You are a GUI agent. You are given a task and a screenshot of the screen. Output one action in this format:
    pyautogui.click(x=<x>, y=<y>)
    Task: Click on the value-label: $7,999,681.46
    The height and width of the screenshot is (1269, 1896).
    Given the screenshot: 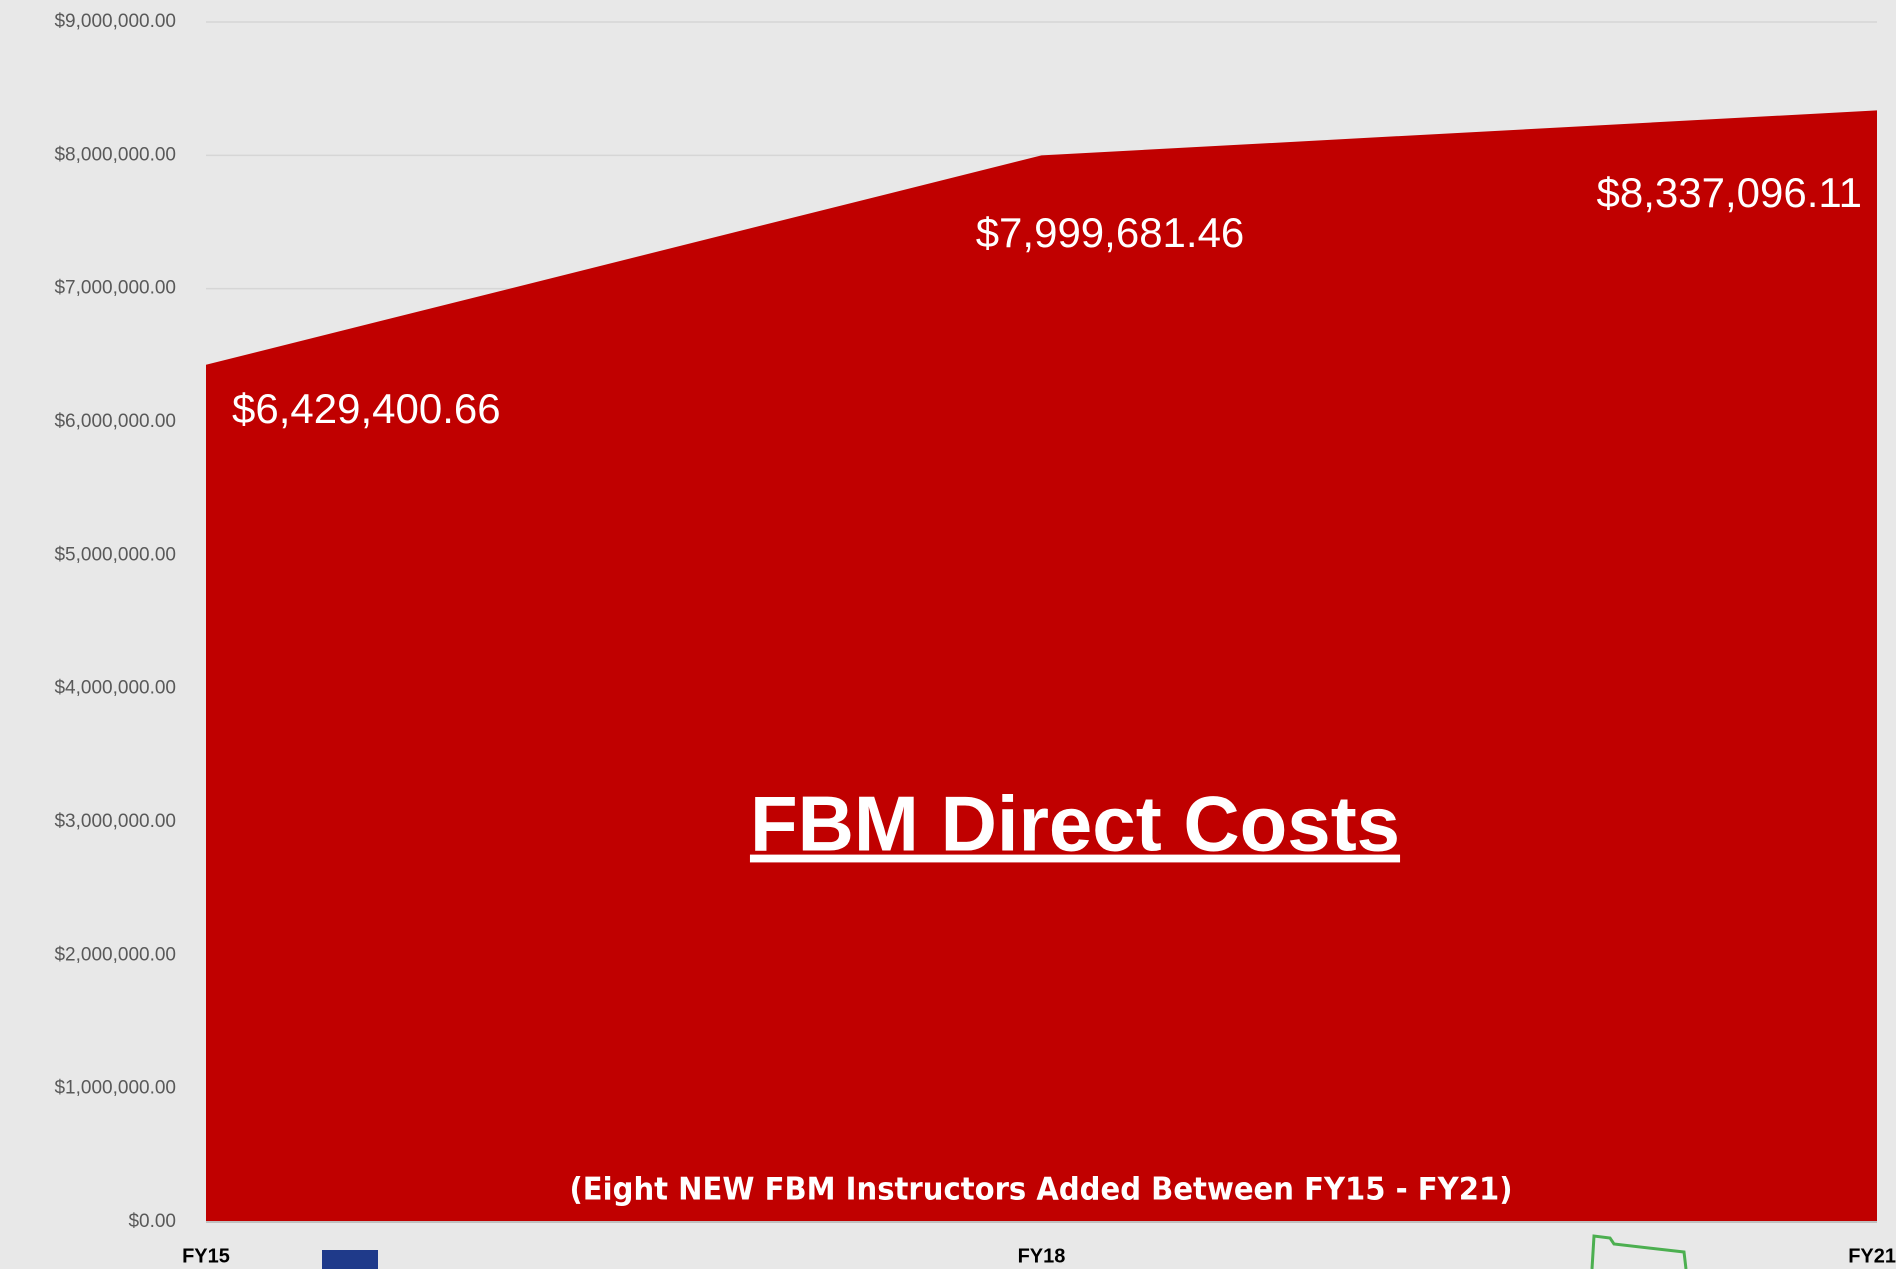 What is the action you would take?
    pyautogui.click(x=1110, y=232)
    